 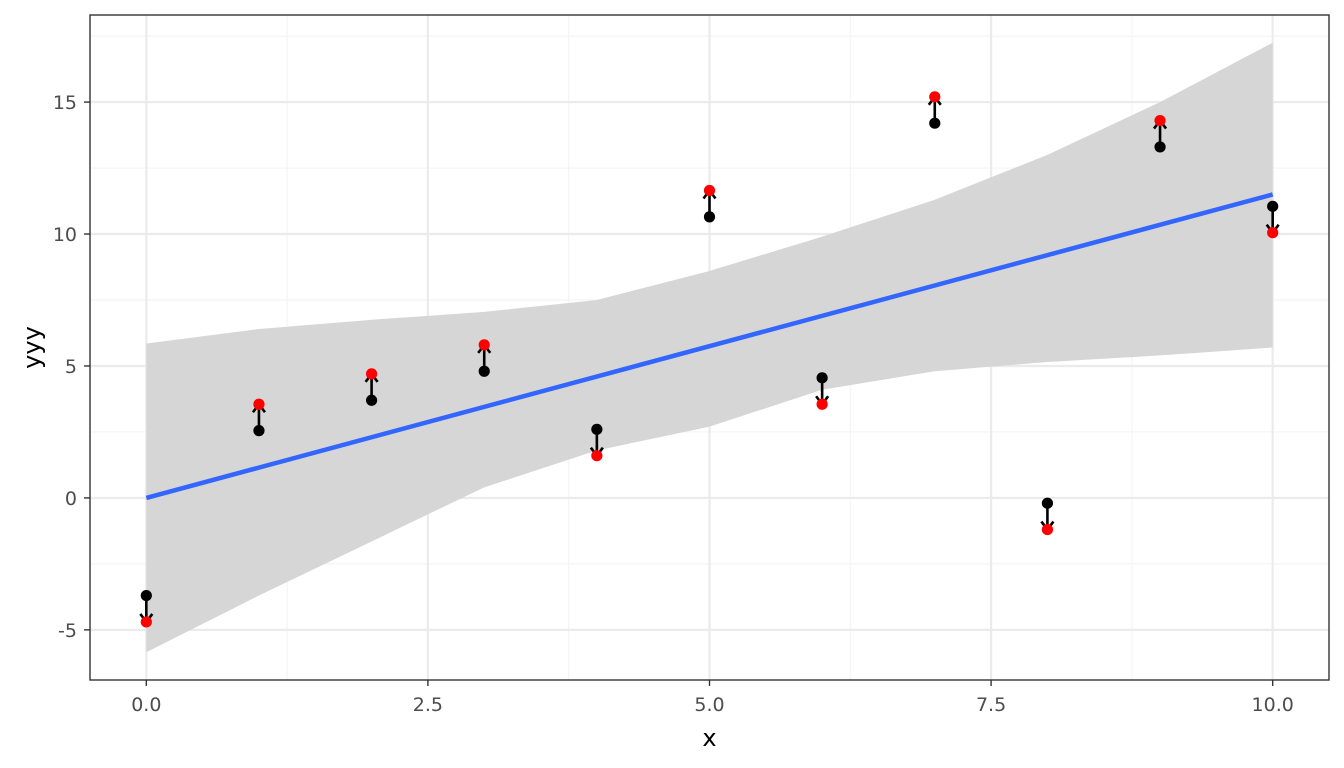 What do you see at coordinates (428, 705) in the screenshot?
I see `x-tick-label: 2.5` at bounding box center [428, 705].